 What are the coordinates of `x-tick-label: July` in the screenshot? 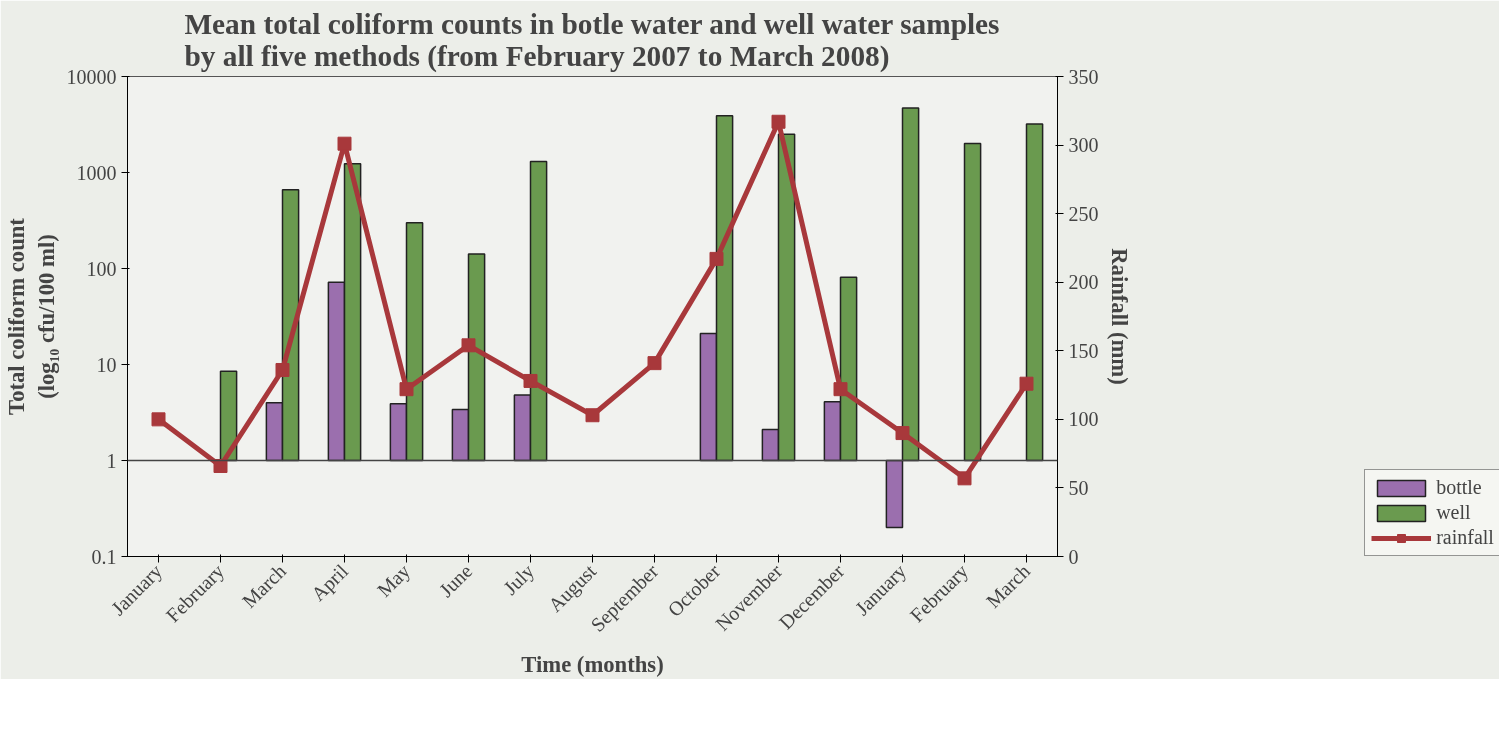 It's located at (519, 579).